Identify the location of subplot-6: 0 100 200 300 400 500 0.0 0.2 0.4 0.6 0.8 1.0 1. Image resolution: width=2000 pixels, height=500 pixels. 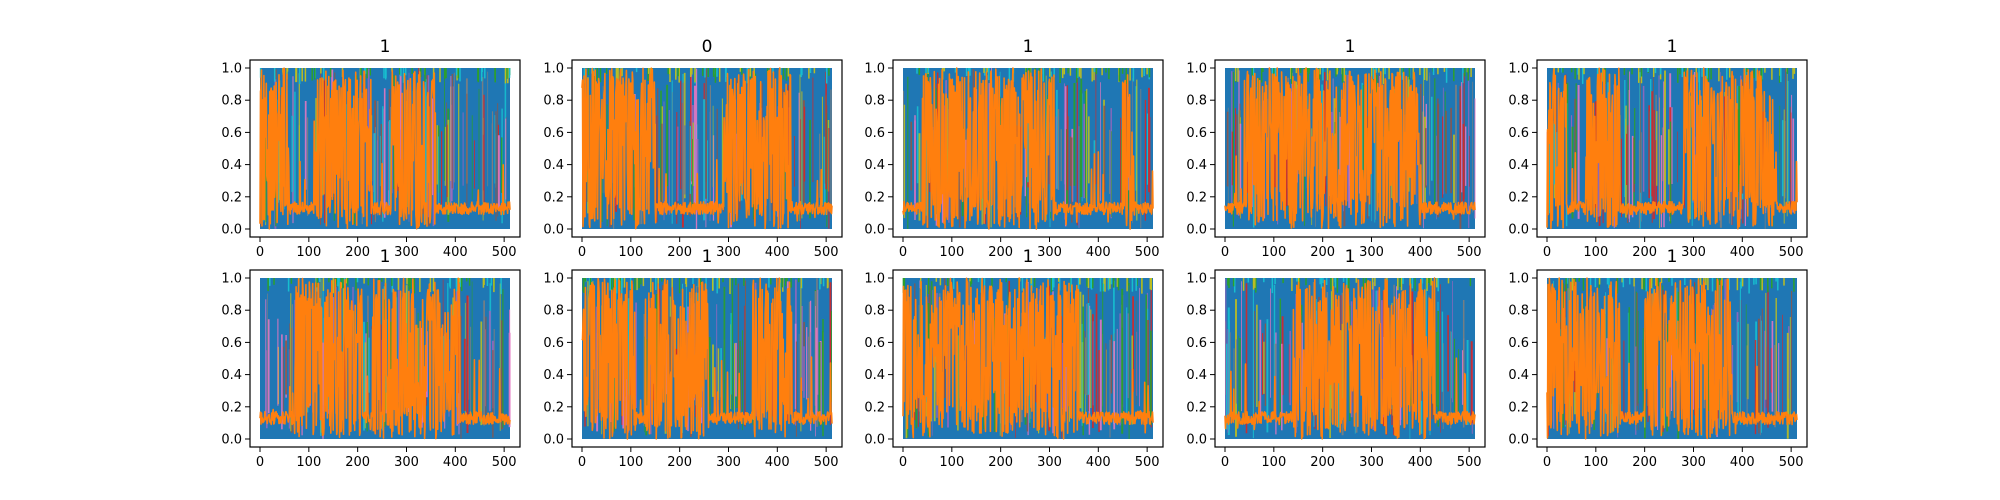
(371, 358).